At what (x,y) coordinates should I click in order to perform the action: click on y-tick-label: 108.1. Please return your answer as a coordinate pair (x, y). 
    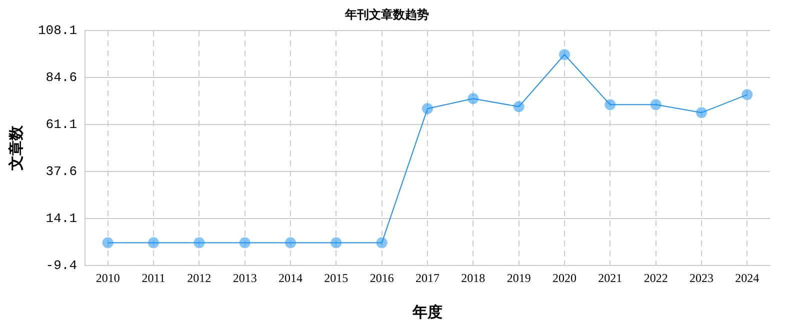
    Looking at the image, I should click on (58, 30).